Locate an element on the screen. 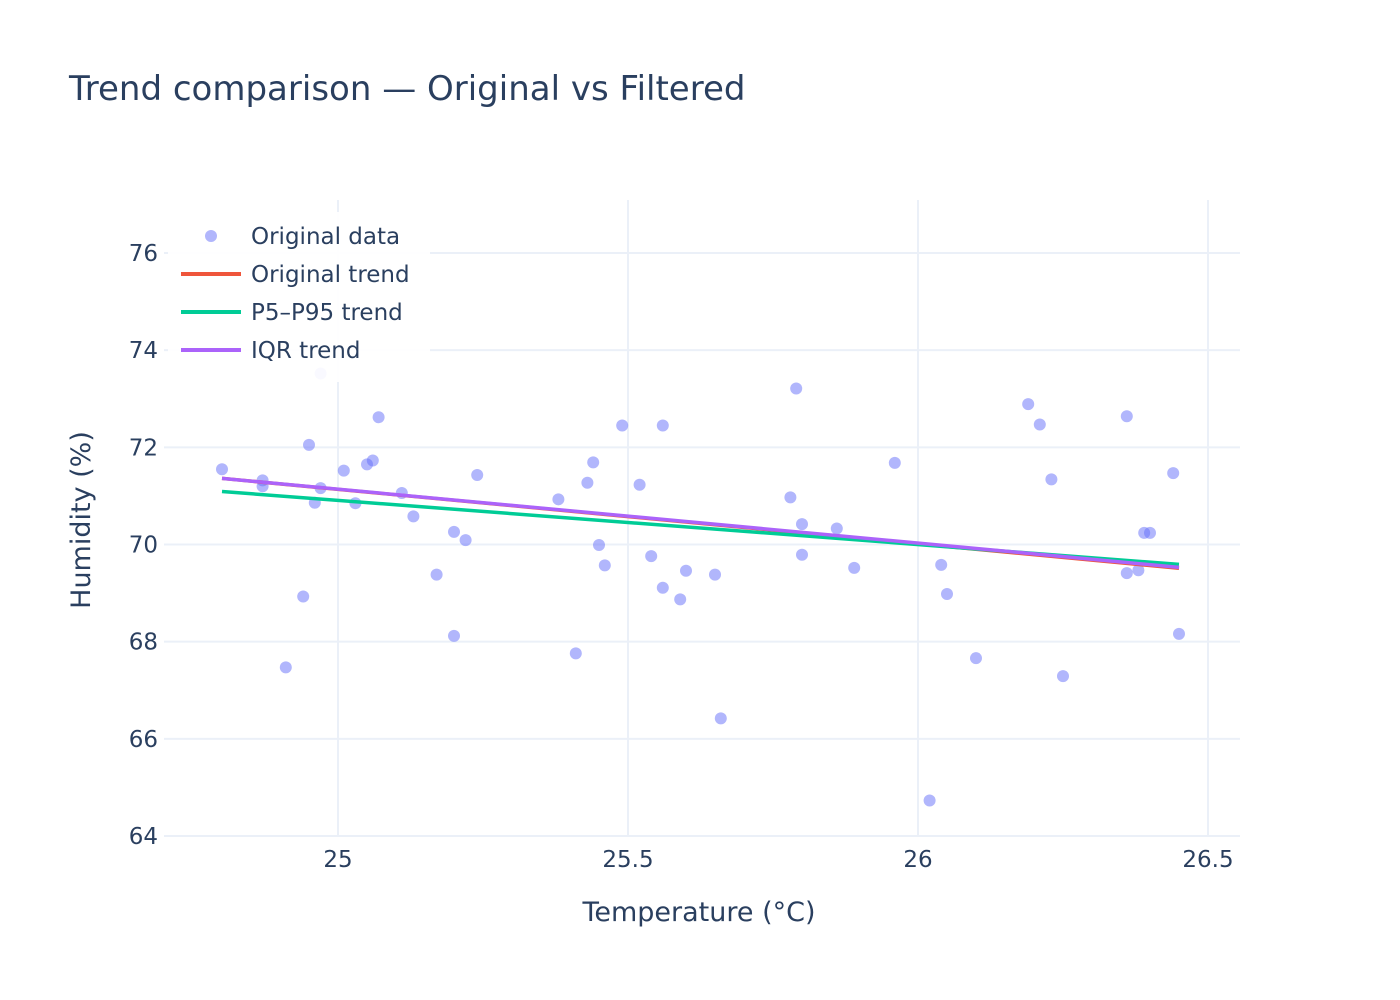 The width and height of the screenshot is (1400, 1000). legend-marker is located at coordinates (211, 236).